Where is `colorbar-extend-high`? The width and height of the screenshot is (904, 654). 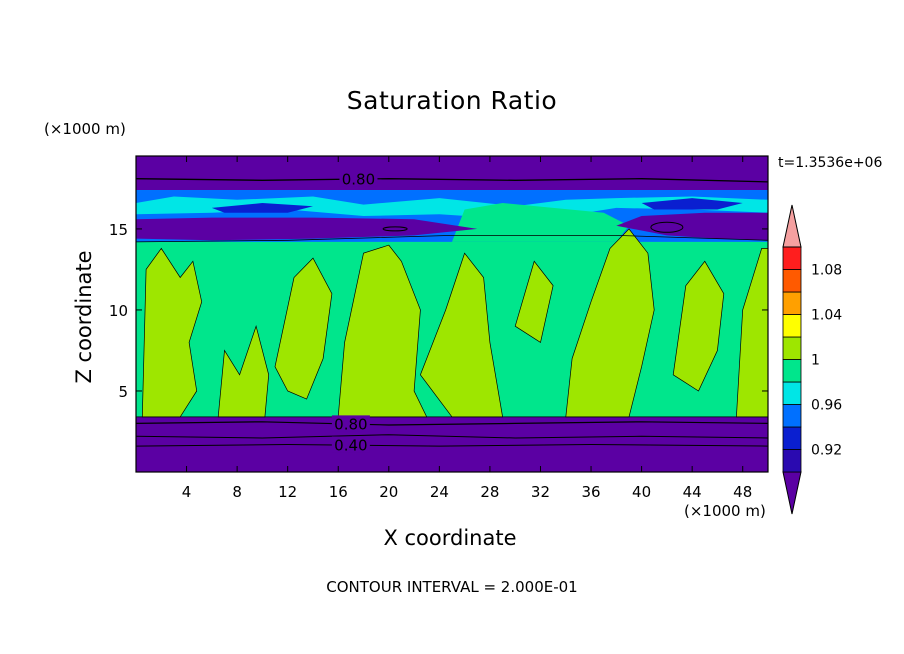
colorbar-extend-high is located at coordinates (792, 226).